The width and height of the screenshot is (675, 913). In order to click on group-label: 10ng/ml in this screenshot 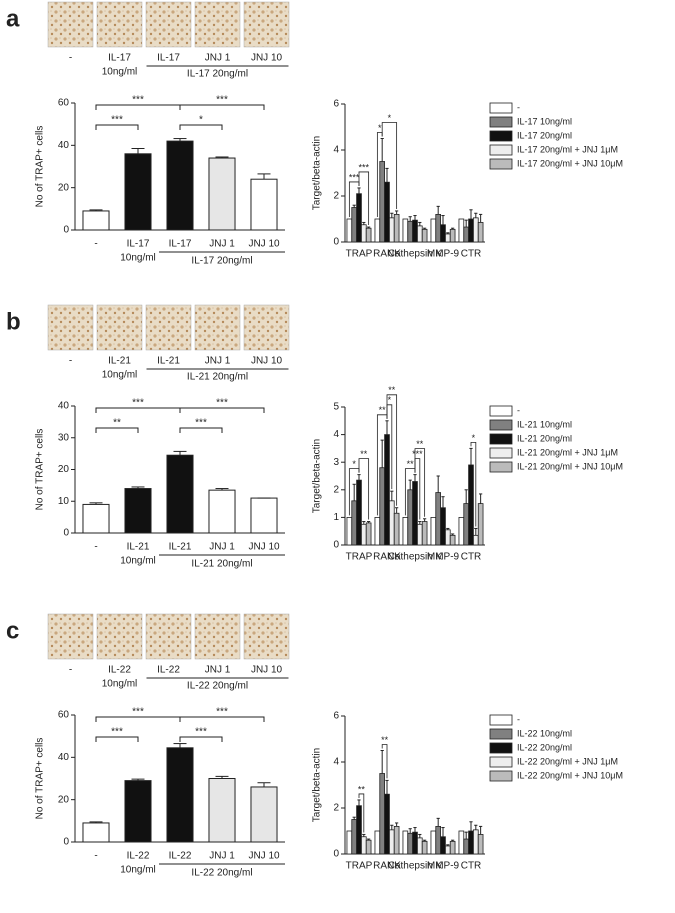, I will do `click(138, 870)`.